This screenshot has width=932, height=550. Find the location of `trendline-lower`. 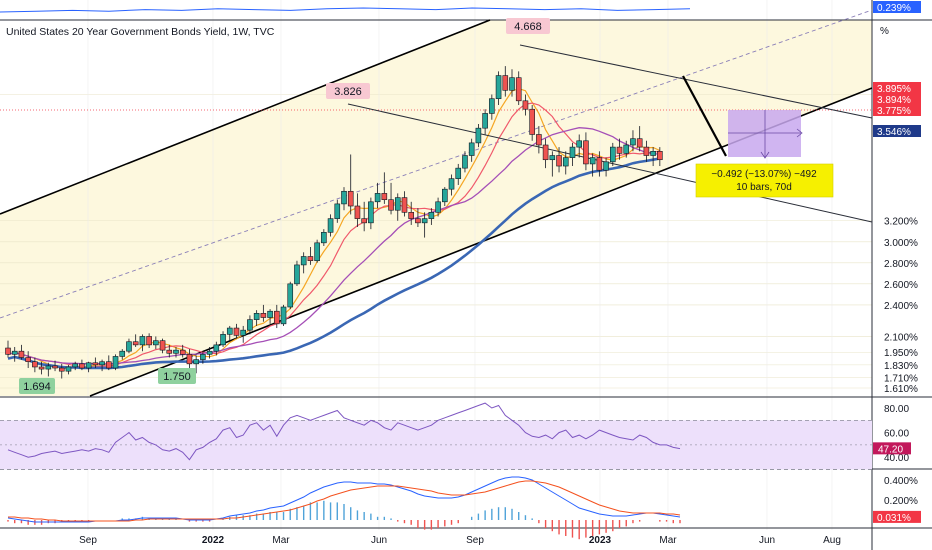

trendline-lower is located at coordinates (610, 163).